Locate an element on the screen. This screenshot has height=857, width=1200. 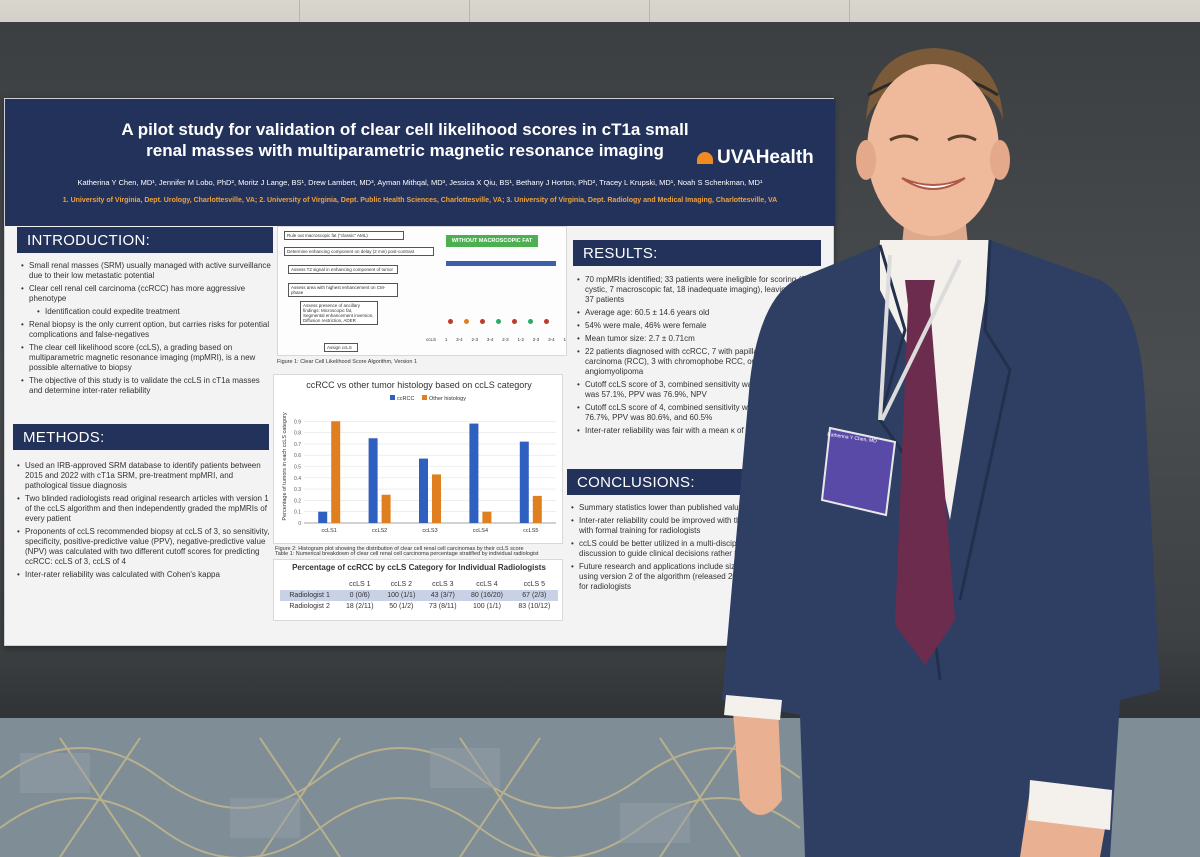
name-badge is located at coordinates (858, 471).